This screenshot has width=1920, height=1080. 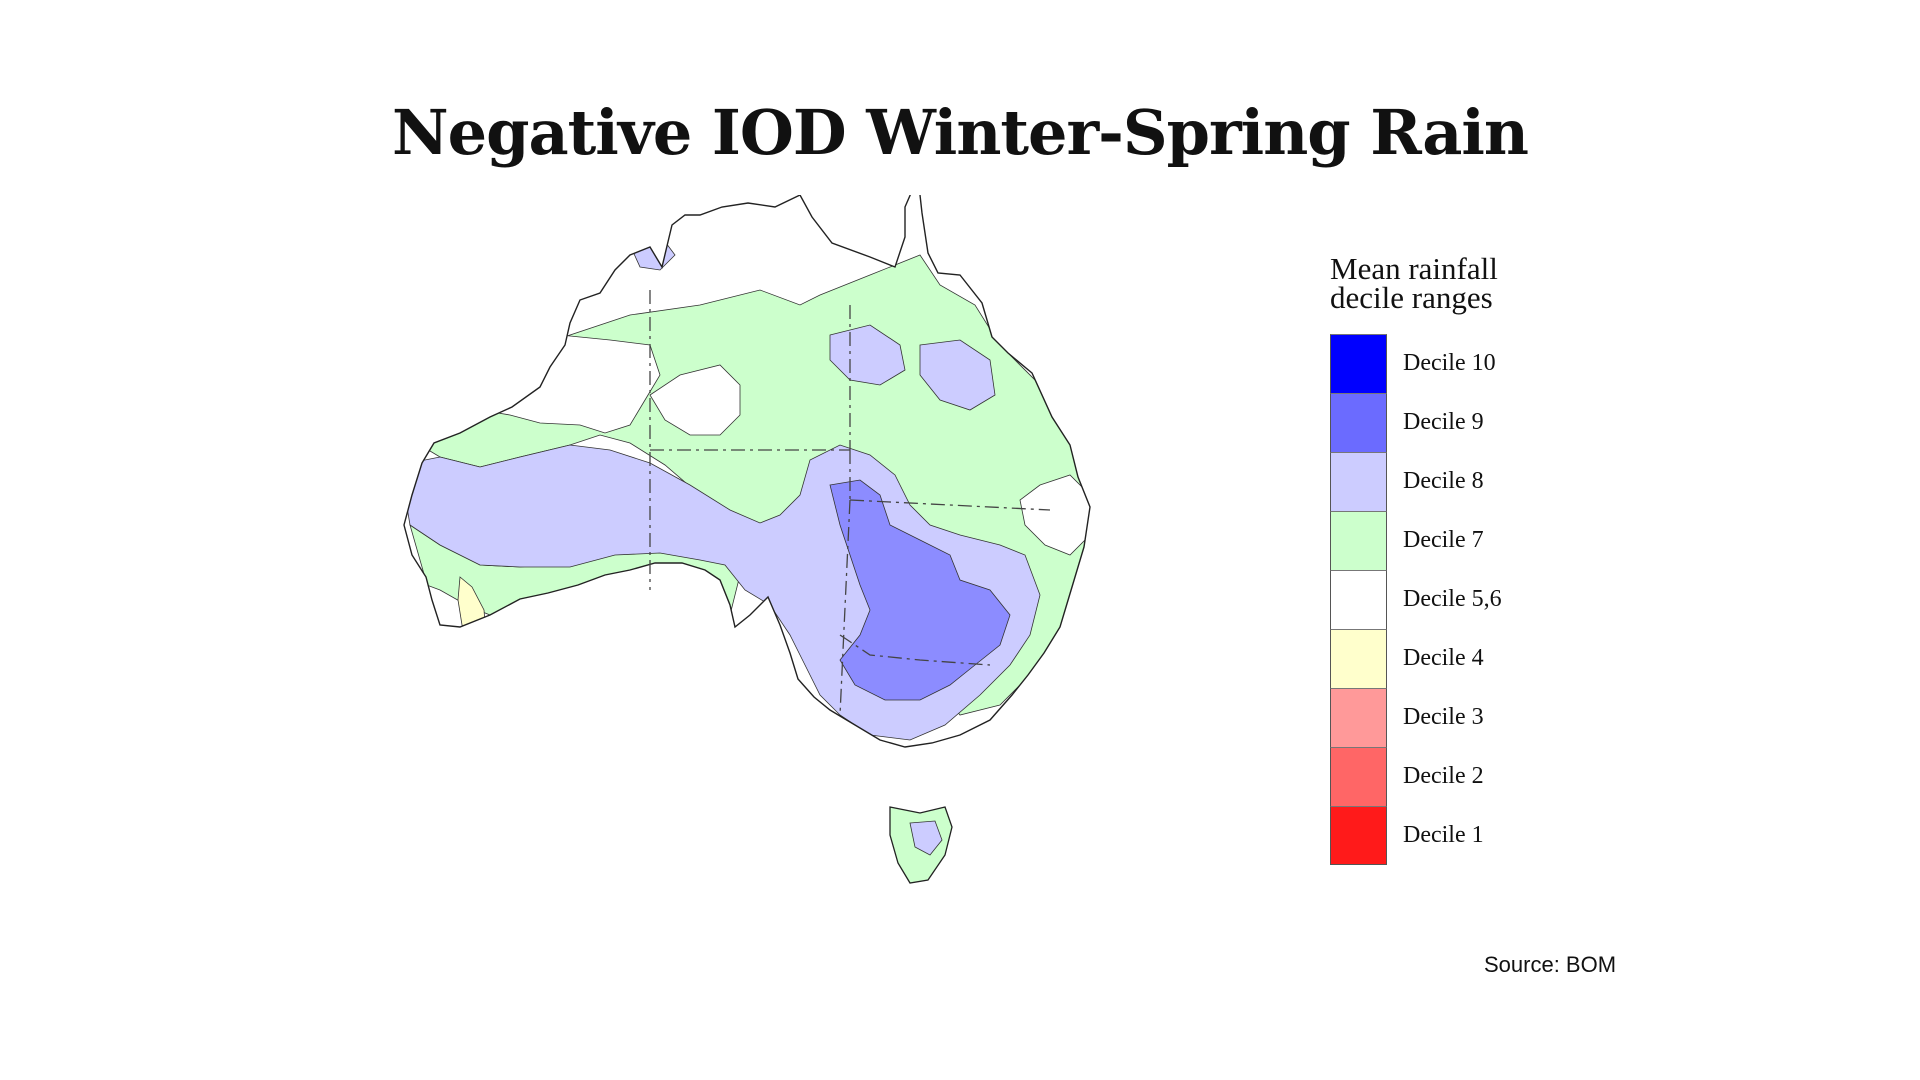 I want to click on legend-title-line-2: decile ranges, so click(x=1411, y=297).